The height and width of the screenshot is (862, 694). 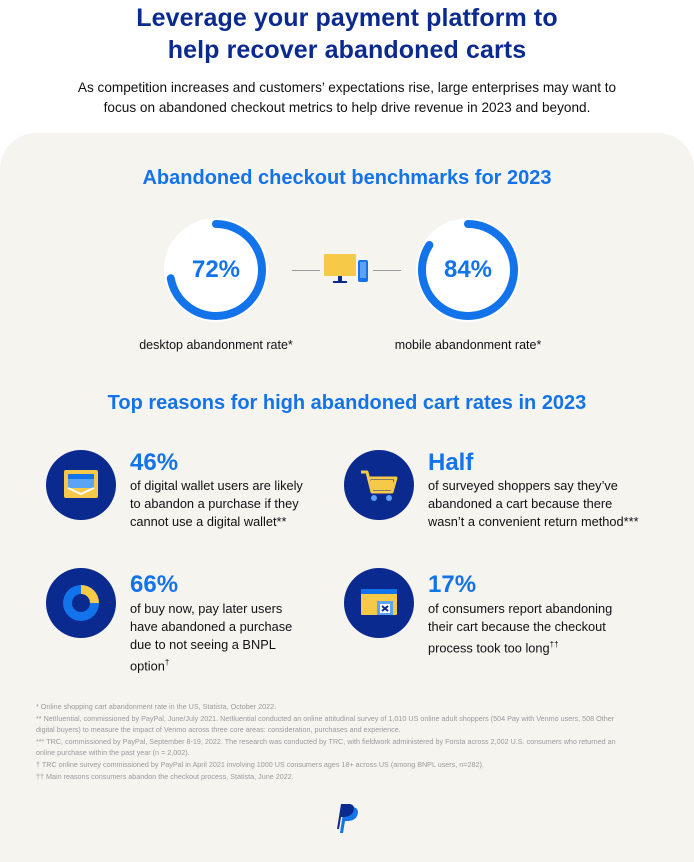 What do you see at coordinates (346, 268) in the screenshot?
I see `desktop-and-mobile-devices-icon` at bounding box center [346, 268].